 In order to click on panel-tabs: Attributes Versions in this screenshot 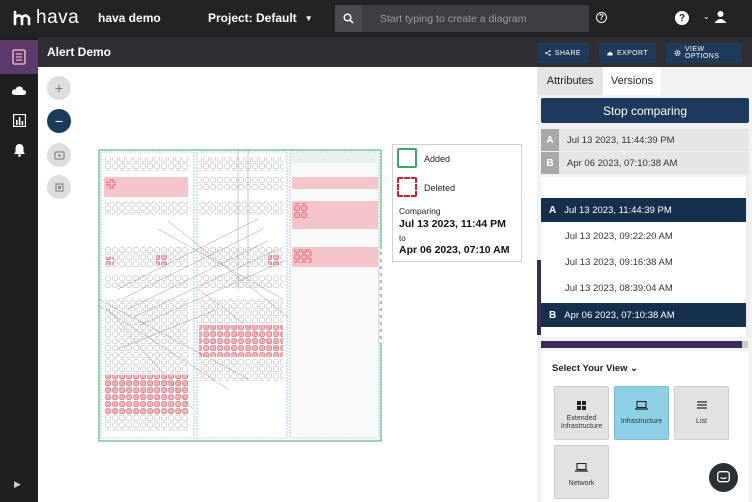, I will do `click(644, 81)`.